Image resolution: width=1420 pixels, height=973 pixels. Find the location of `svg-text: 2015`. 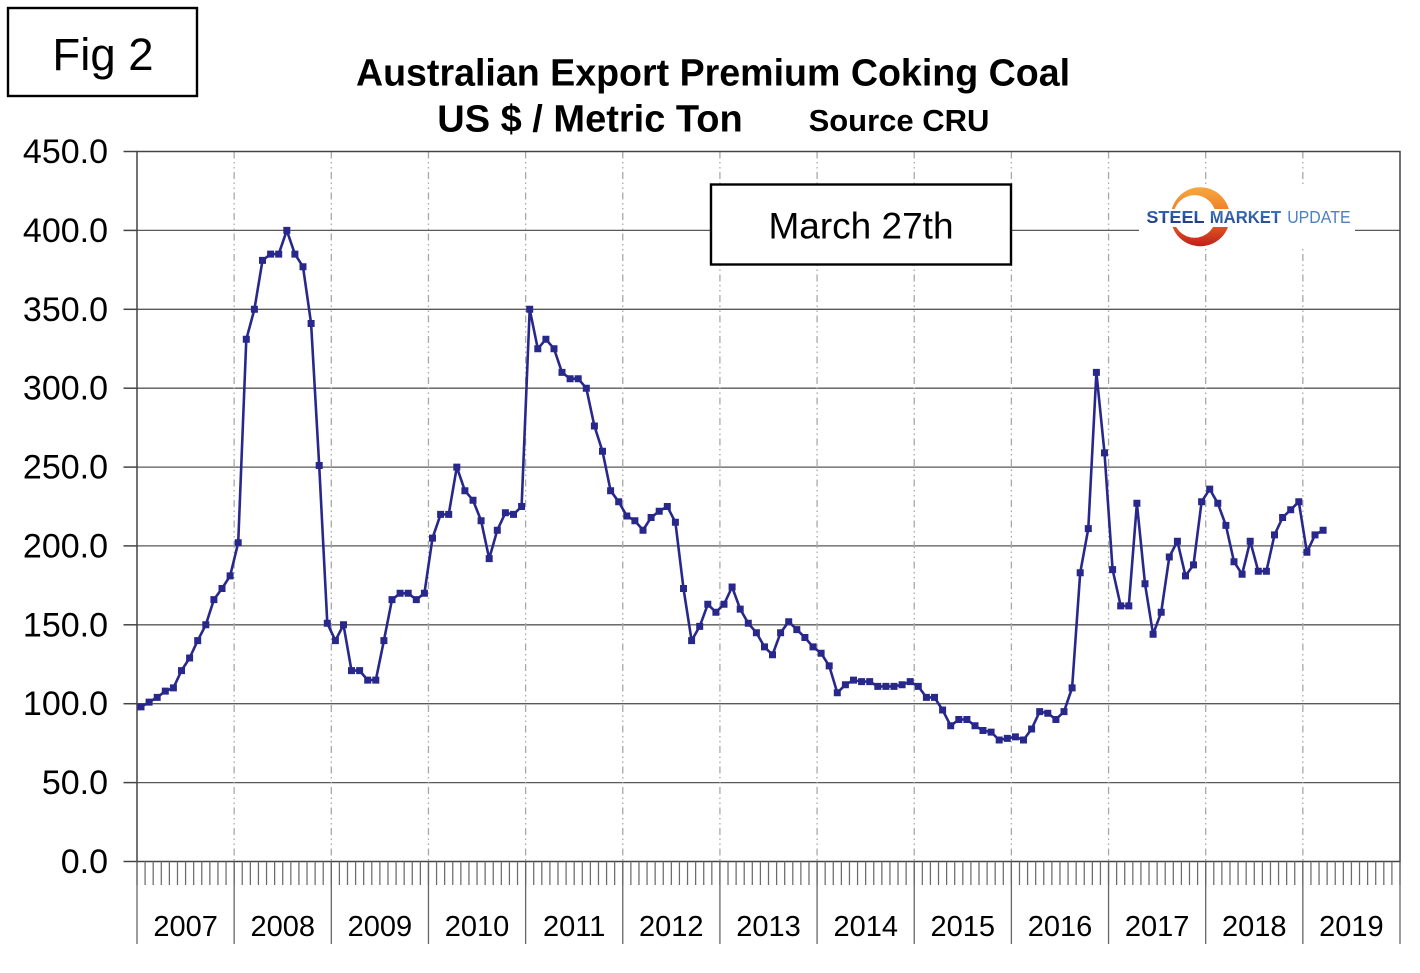

svg-text: 2015 is located at coordinates (963, 927).